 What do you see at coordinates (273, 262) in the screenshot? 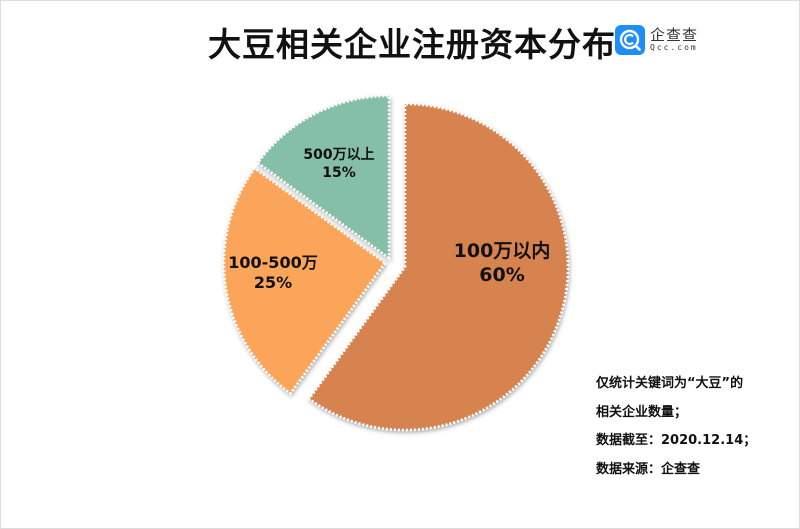
I see `slice-name: 100-500万` at bounding box center [273, 262].